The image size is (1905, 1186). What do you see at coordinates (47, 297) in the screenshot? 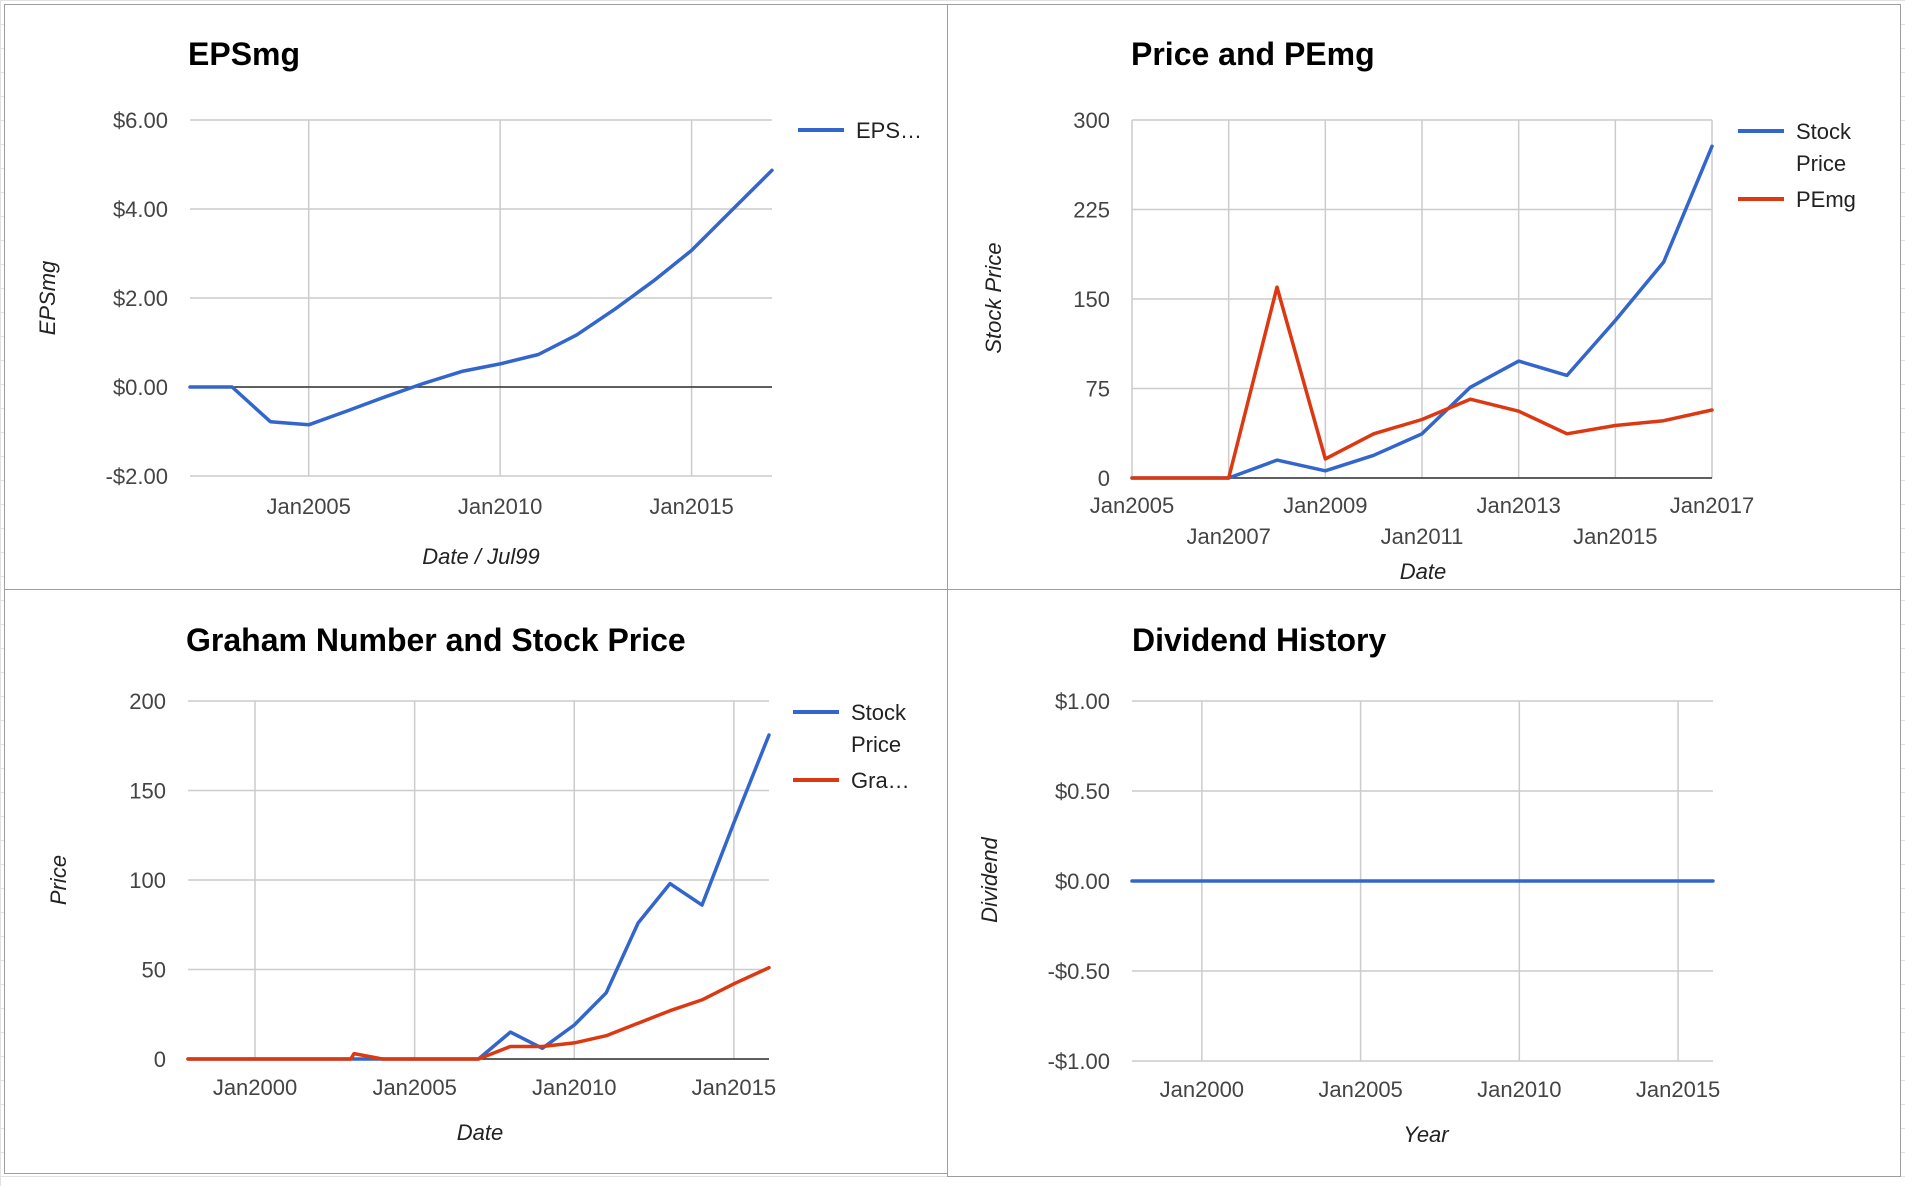
I see `y-axis-title: EPSmg` at bounding box center [47, 297].